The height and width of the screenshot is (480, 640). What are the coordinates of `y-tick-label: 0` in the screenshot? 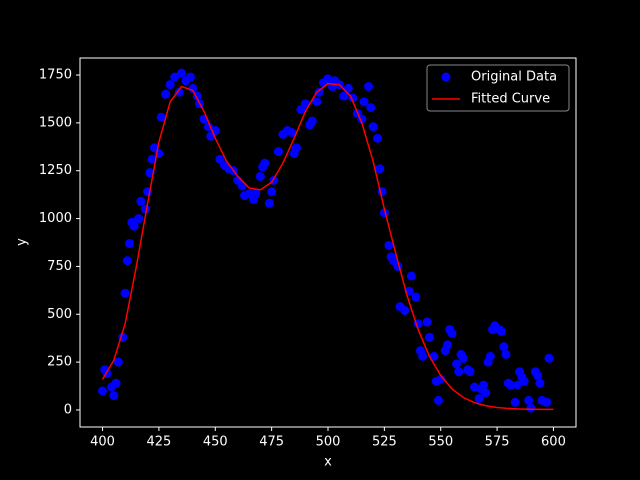 It's located at (68, 409).